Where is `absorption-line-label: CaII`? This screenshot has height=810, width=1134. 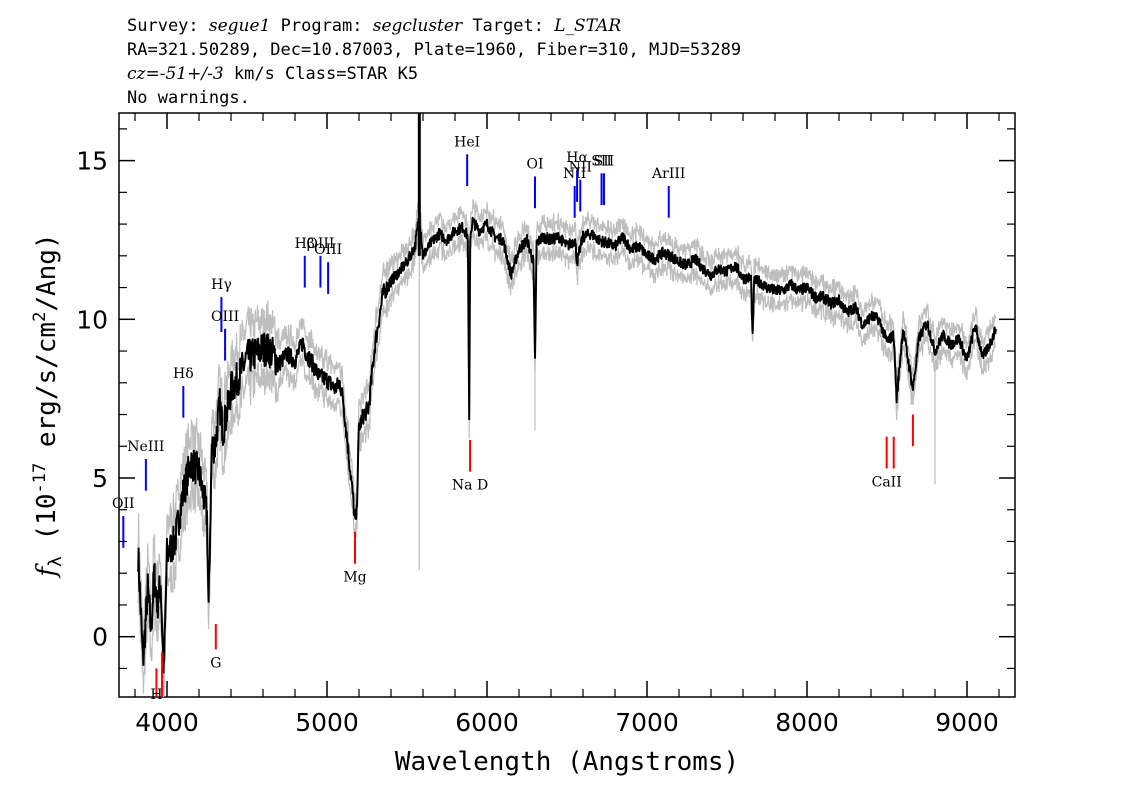 absorption-line-label: CaII is located at coordinates (887, 482).